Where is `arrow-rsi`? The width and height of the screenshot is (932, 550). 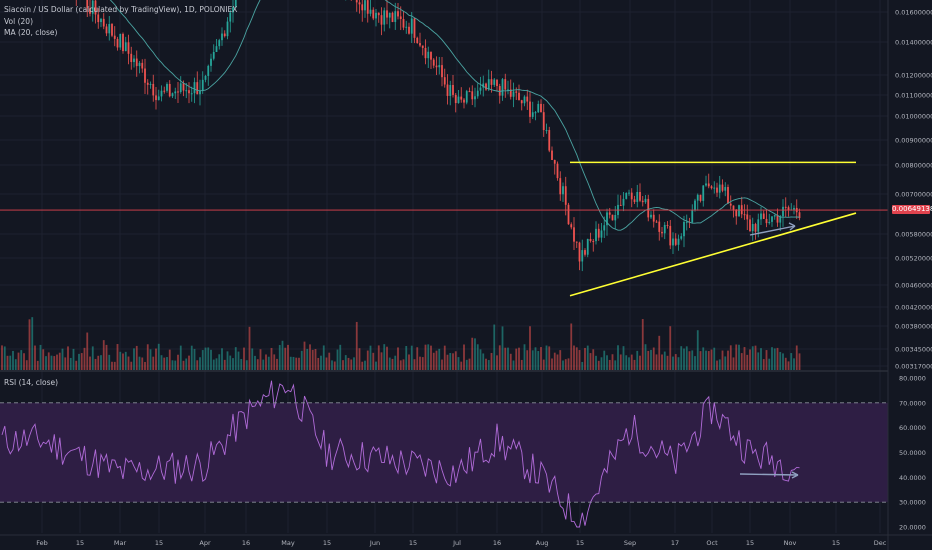 arrow-rsi is located at coordinates (769, 475).